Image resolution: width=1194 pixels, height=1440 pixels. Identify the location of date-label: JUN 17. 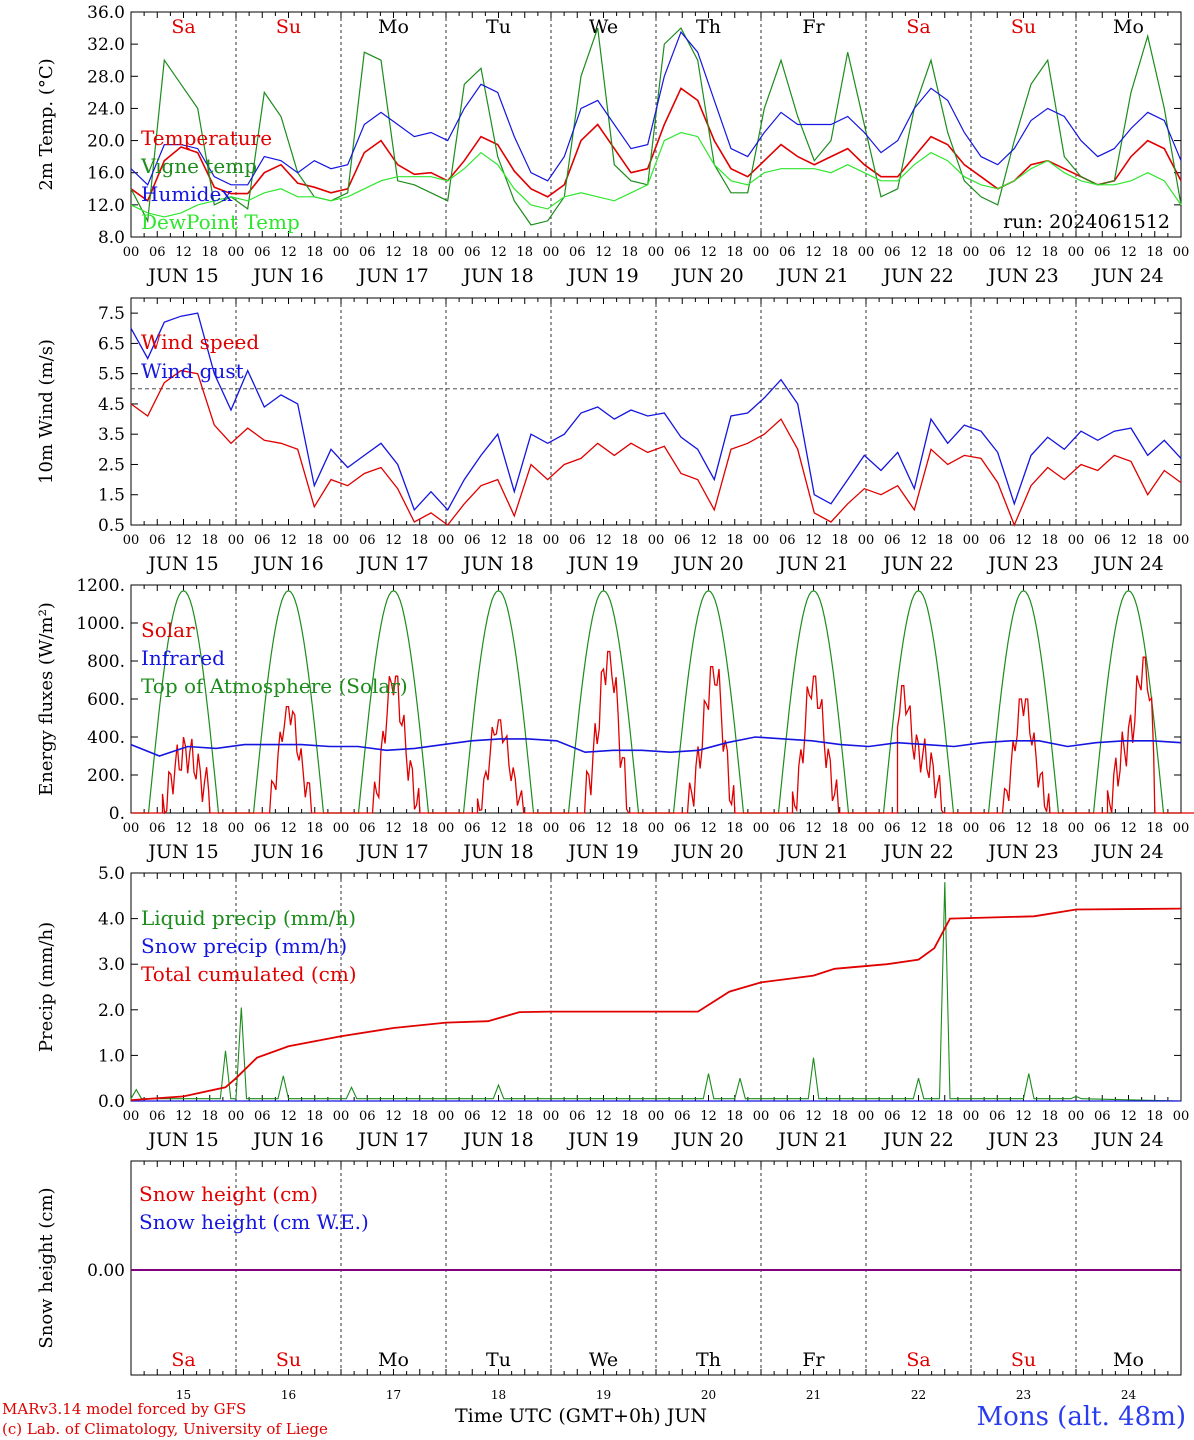
(392, 852).